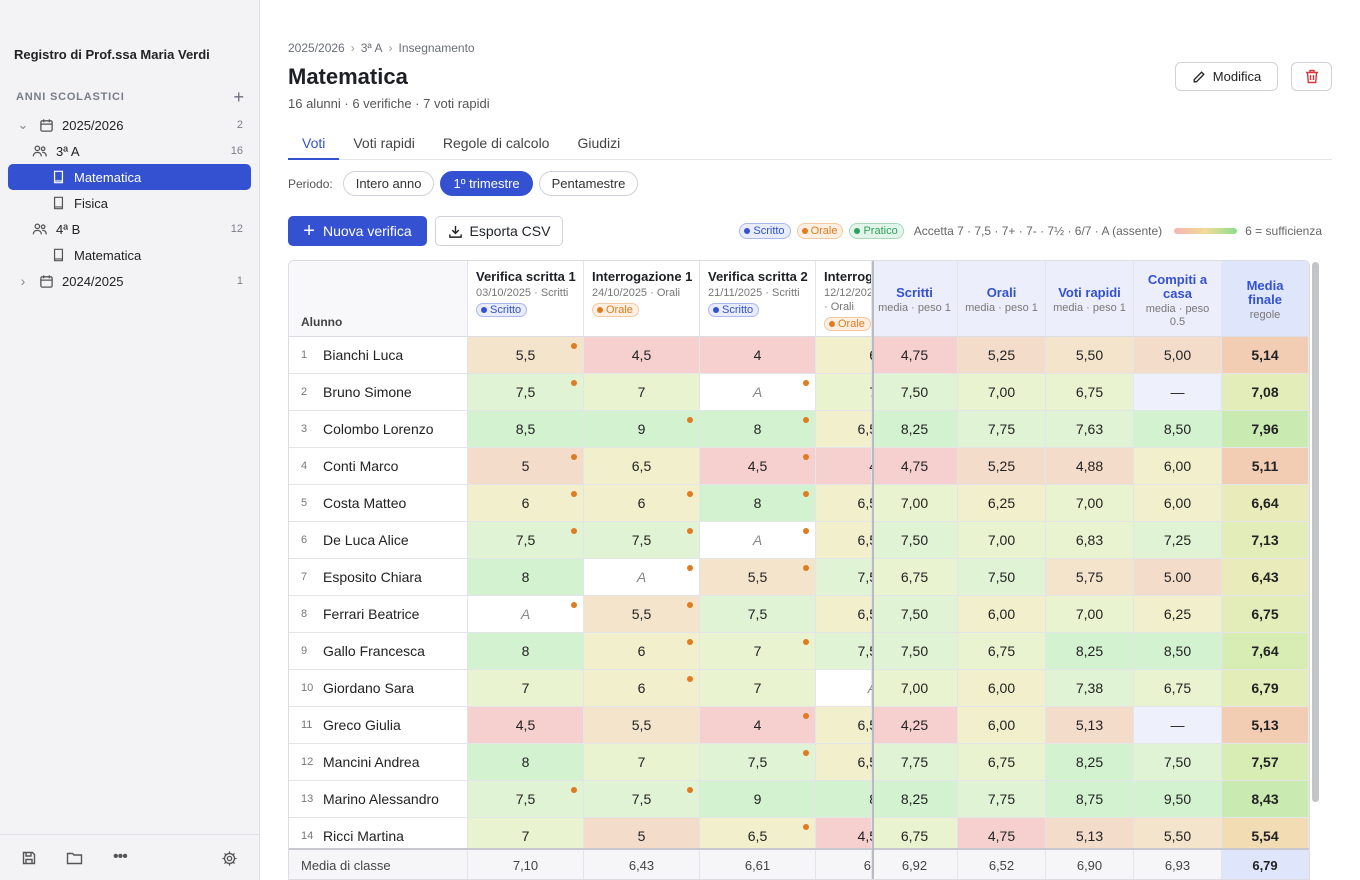  What do you see at coordinates (378, 392) in the screenshot?
I see `student-name-cell: 2 Bruno Simone` at bounding box center [378, 392].